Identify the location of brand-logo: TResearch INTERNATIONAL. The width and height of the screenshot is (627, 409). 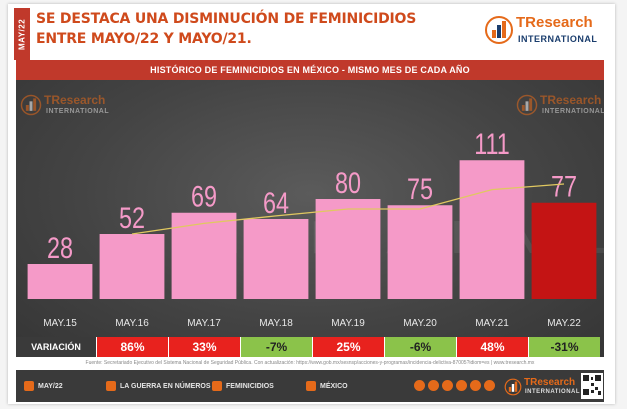
(542, 30).